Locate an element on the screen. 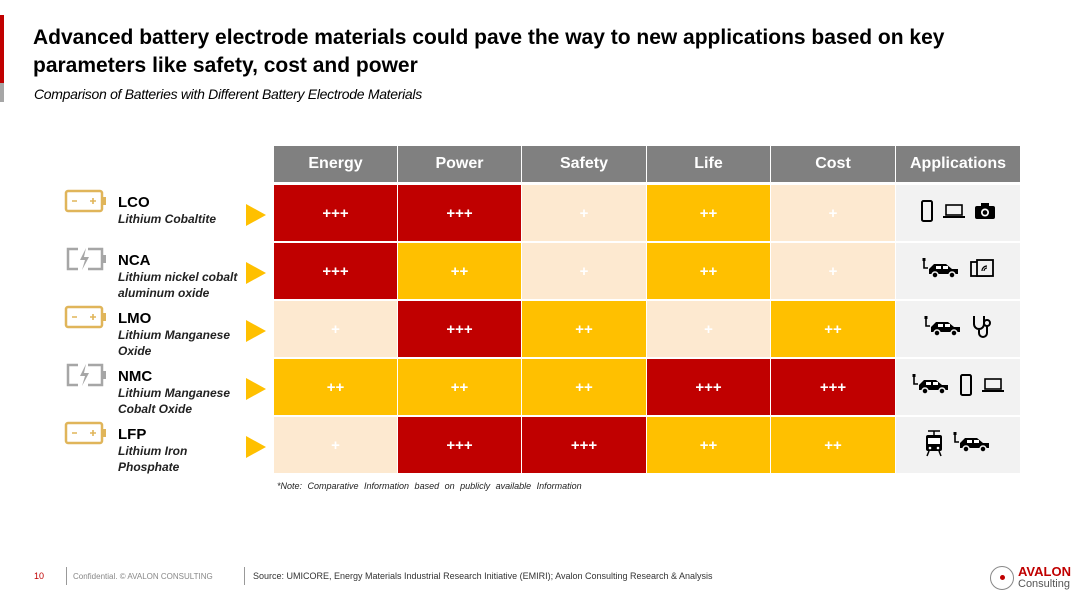 The image size is (1086, 608). material-code: LCO is located at coordinates (134, 202).